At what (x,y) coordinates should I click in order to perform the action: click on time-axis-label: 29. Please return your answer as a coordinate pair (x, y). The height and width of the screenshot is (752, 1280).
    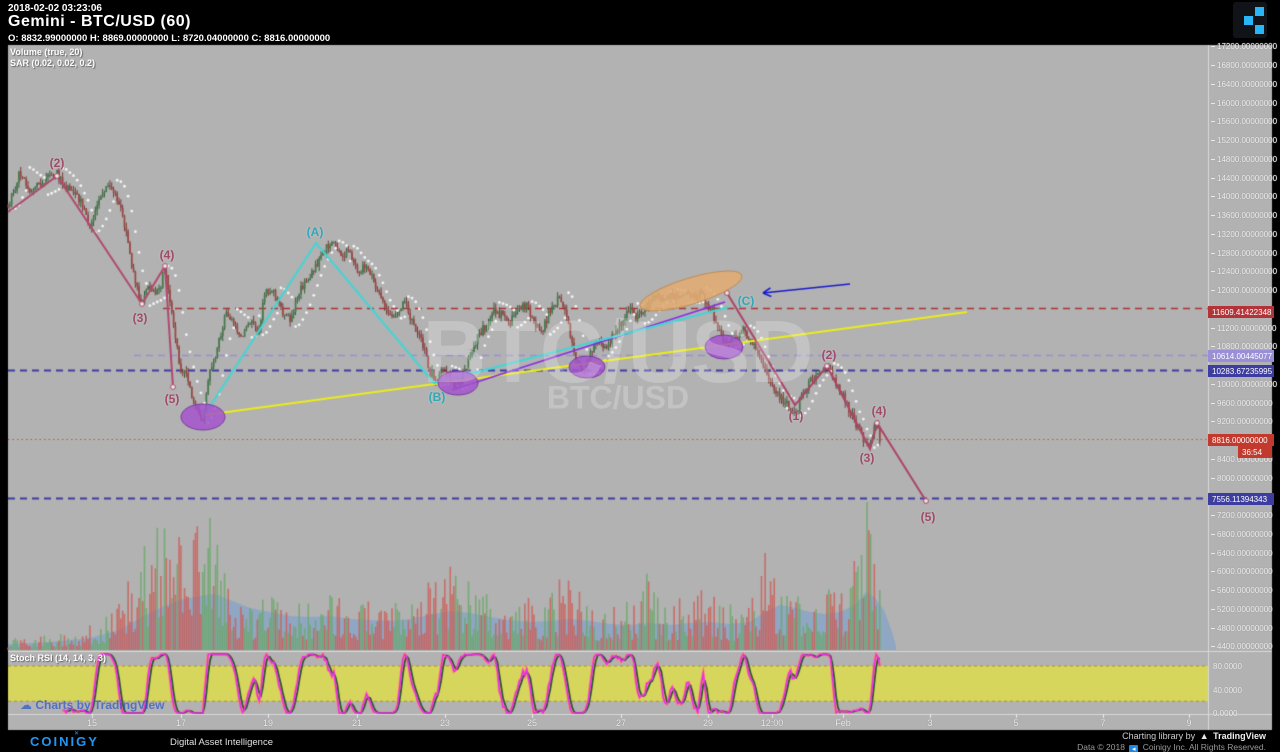
    Looking at the image, I should click on (707, 723).